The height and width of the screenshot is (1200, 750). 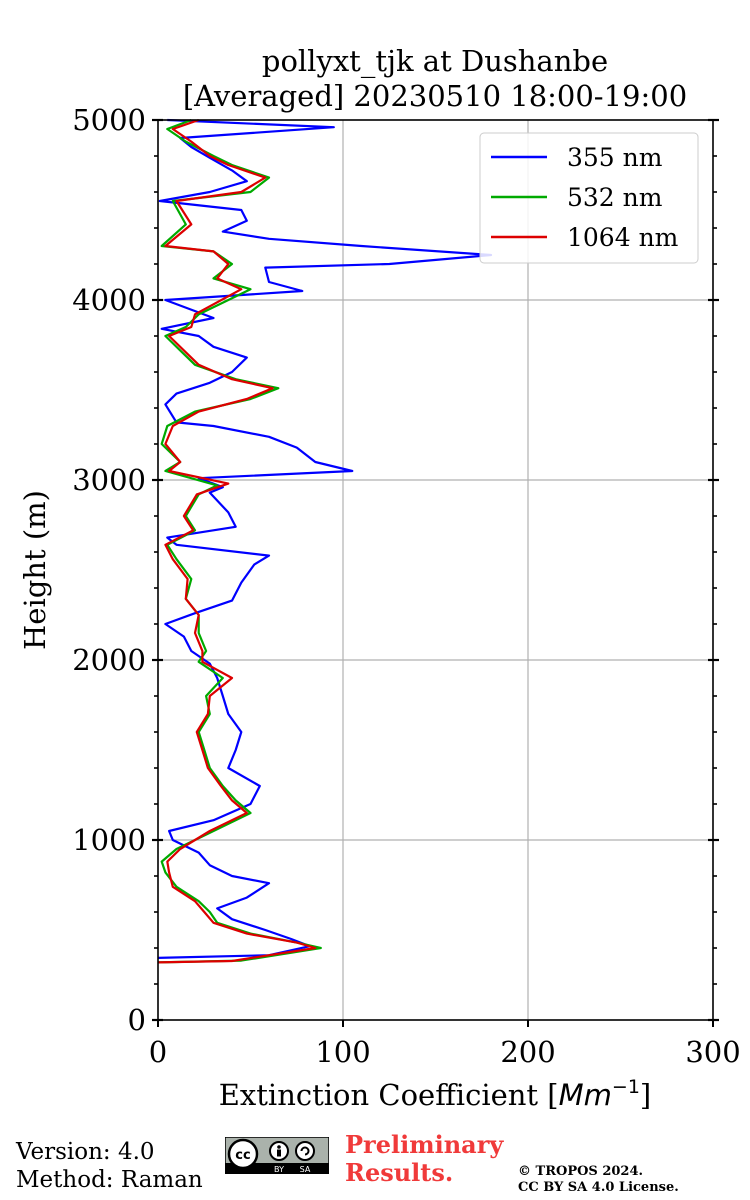 I want to click on chart-title-line-1: pollyxt_tjk at Dushanbe, so click(x=435, y=61).